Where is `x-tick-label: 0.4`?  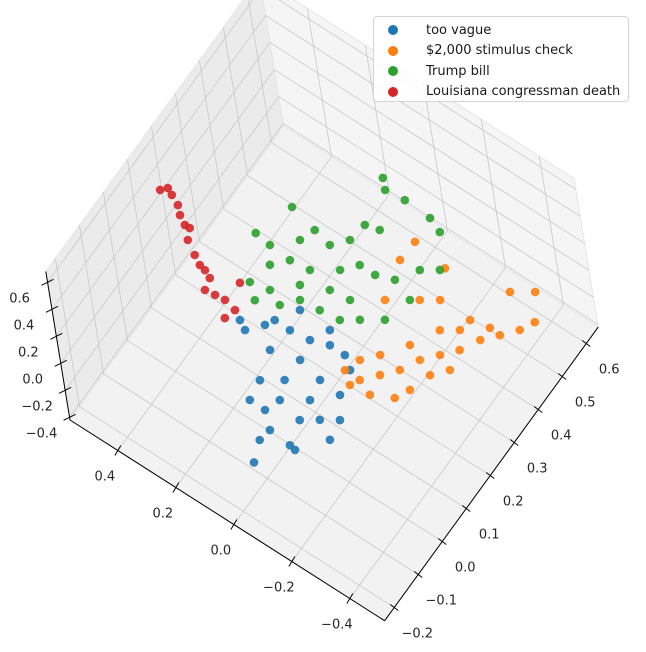 x-tick-label: 0.4 is located at coordinates (105, 477).